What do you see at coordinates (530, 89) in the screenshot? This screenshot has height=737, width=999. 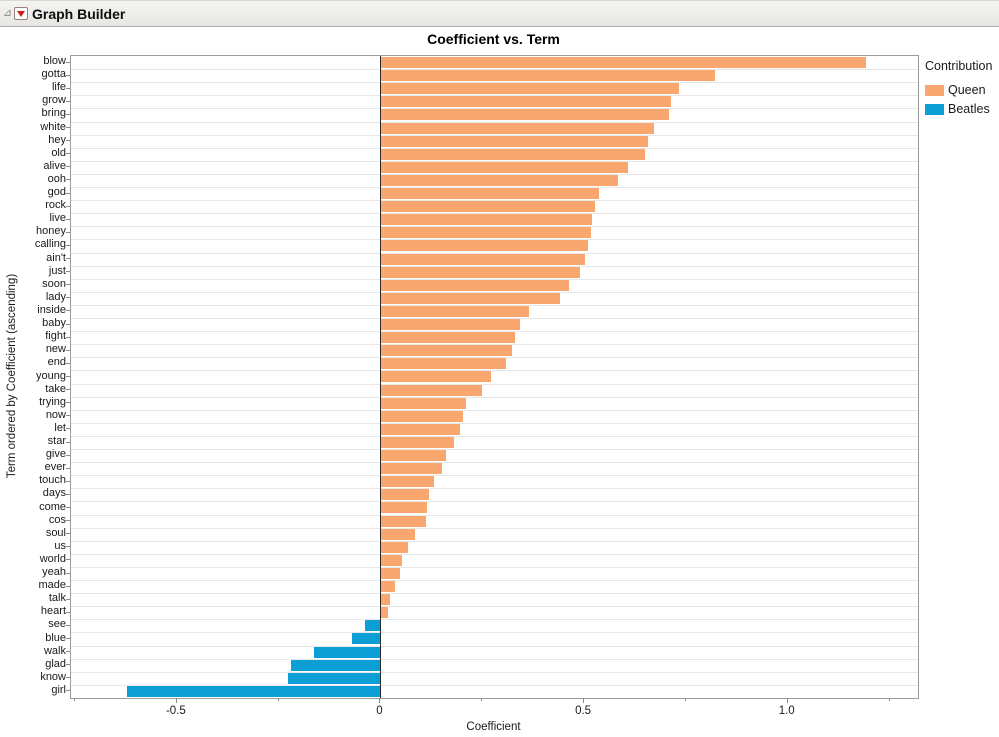 I see `bar-life` at bounding box center [530, 89].